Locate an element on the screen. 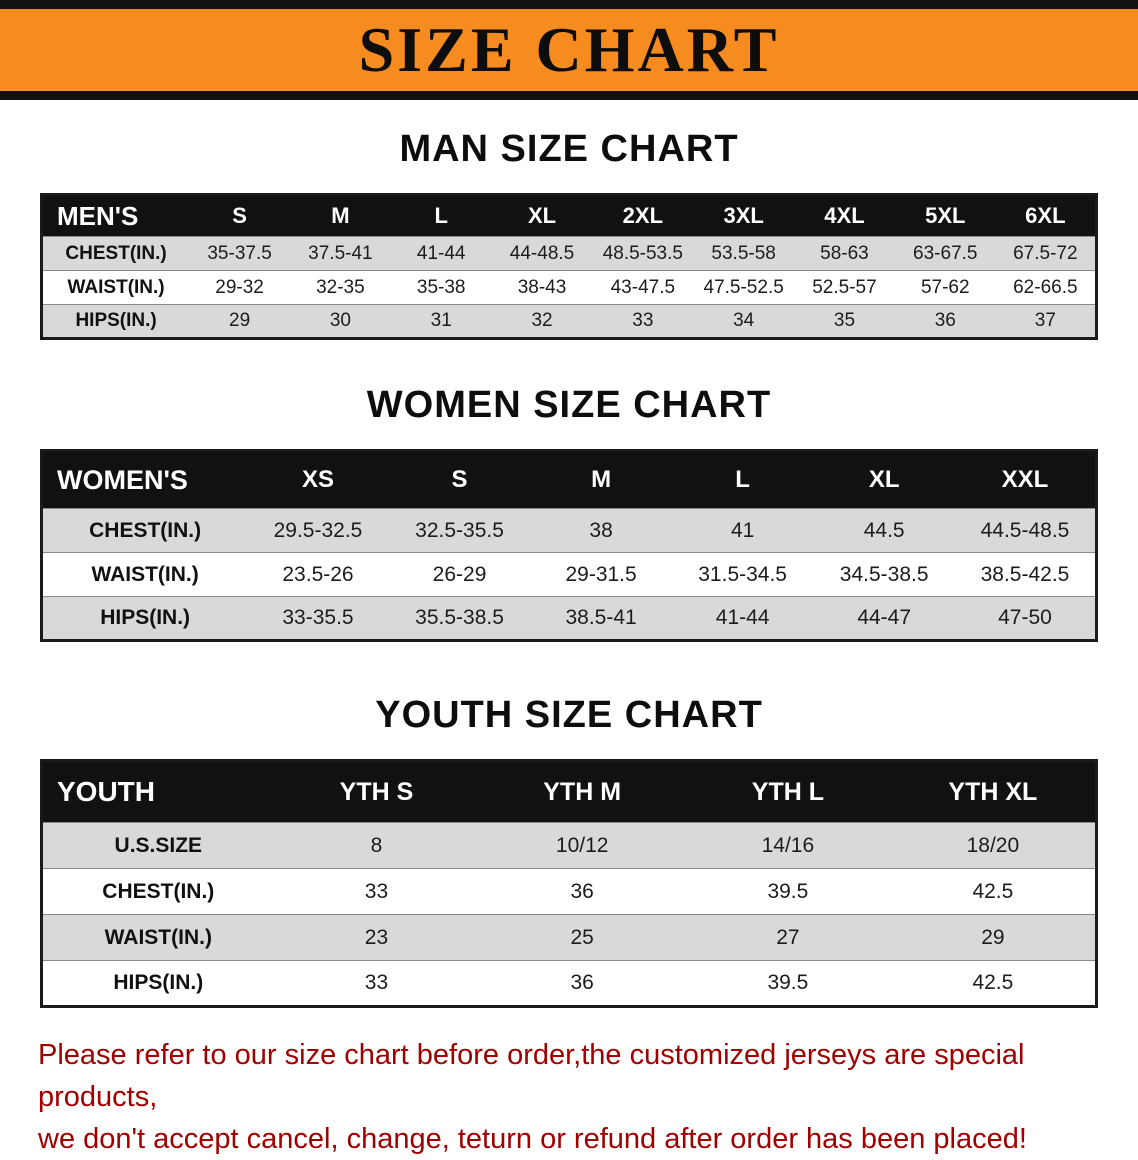  column-header: 3XL is located at coordinates (744, 215).